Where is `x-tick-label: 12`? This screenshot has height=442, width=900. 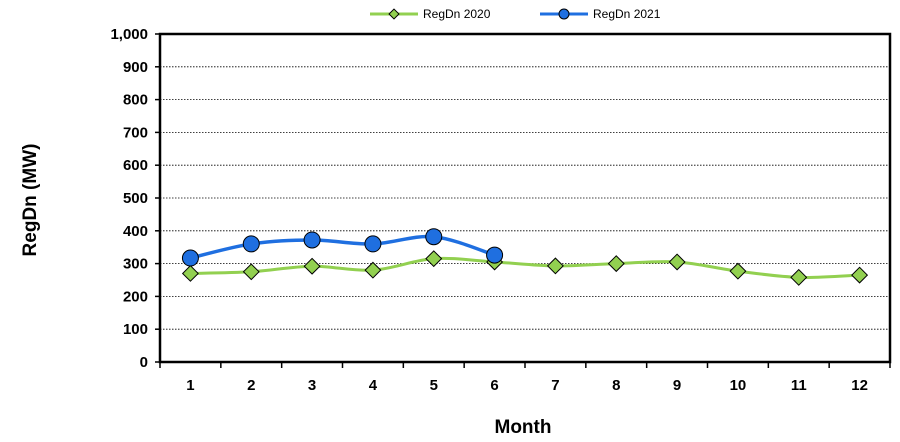
x-tick-label: 12 is located at coordinates (859, 385).